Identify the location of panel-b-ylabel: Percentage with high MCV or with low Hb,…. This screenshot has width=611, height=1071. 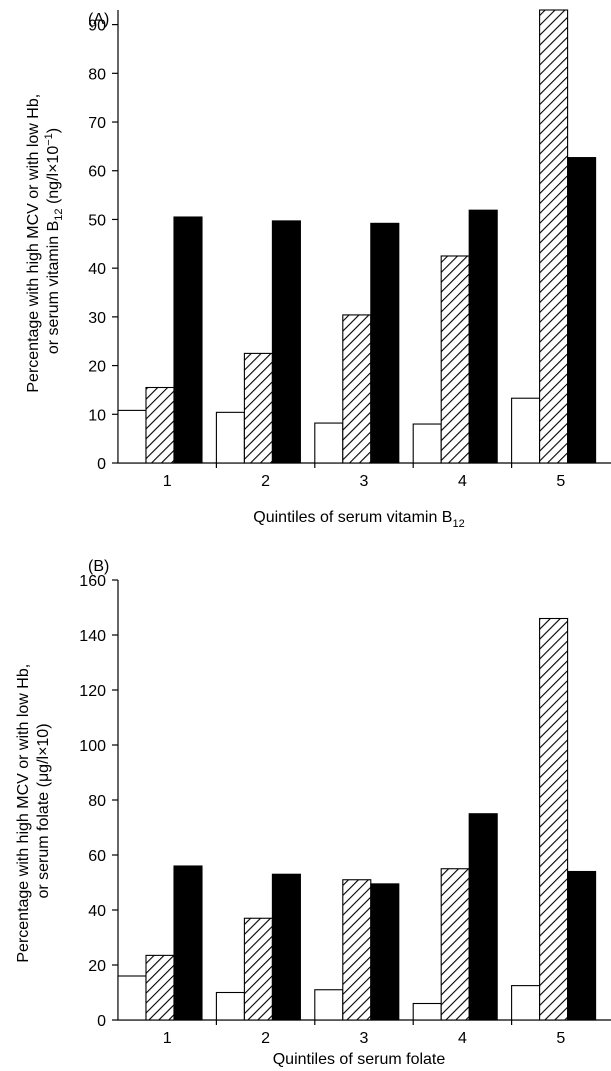
(33, 810).